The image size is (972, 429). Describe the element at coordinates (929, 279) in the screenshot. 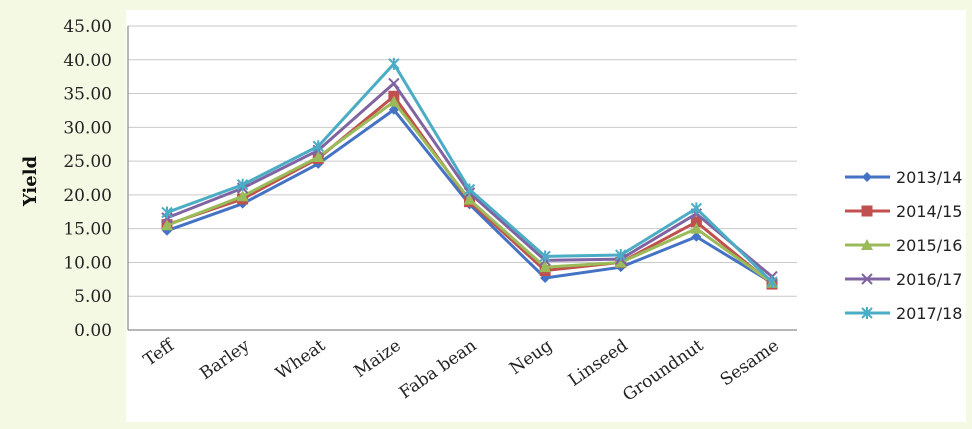

I see `legend-label: 2016/17` at that location.